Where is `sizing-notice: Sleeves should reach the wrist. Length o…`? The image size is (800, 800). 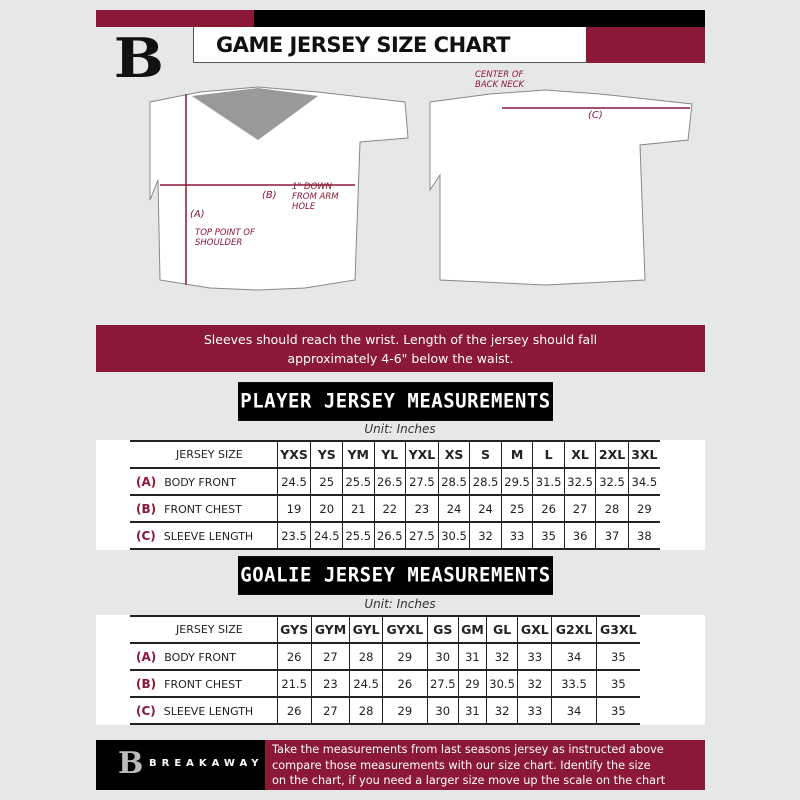 sizing-notice: Sleeves should reach the wrist. Length o… is located at coordinates (400, 348).